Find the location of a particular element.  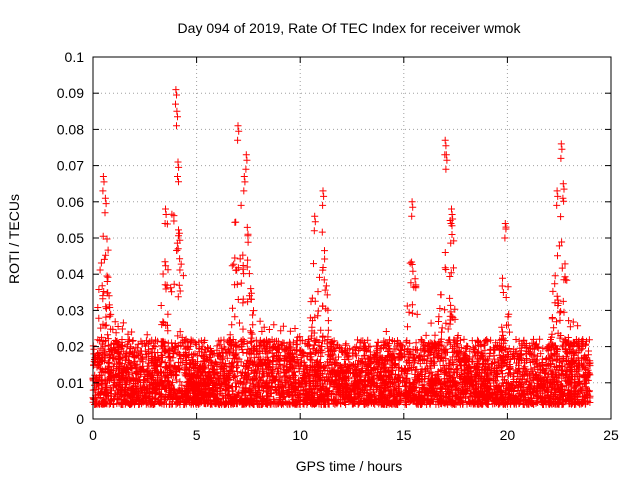

x-tick-label: 15 is located at coordinates (404, 435).